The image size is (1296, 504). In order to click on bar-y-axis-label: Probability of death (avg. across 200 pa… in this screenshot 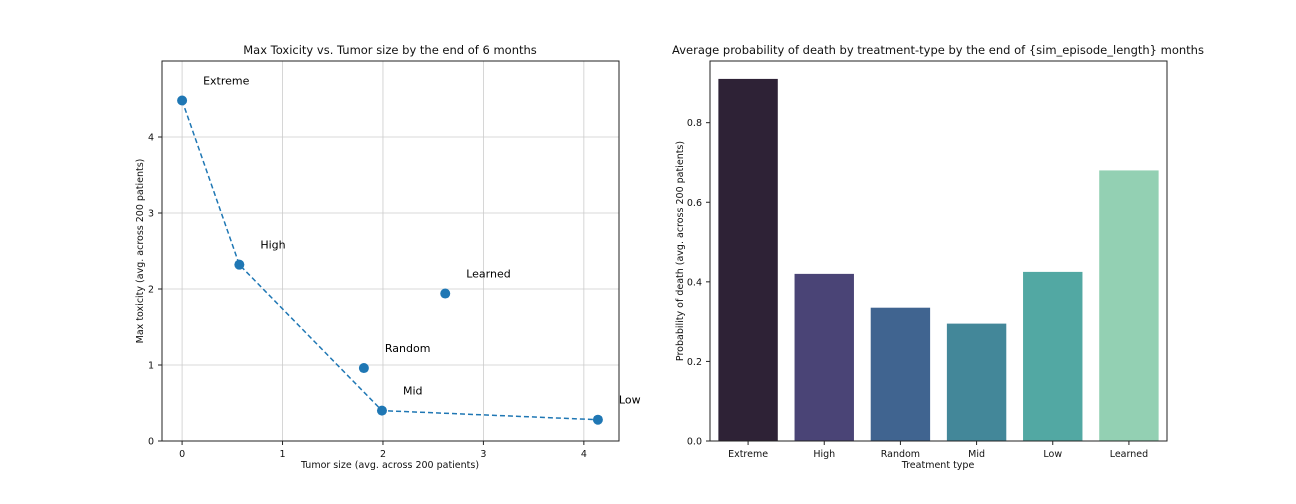, I will do `click(680, 251)`.